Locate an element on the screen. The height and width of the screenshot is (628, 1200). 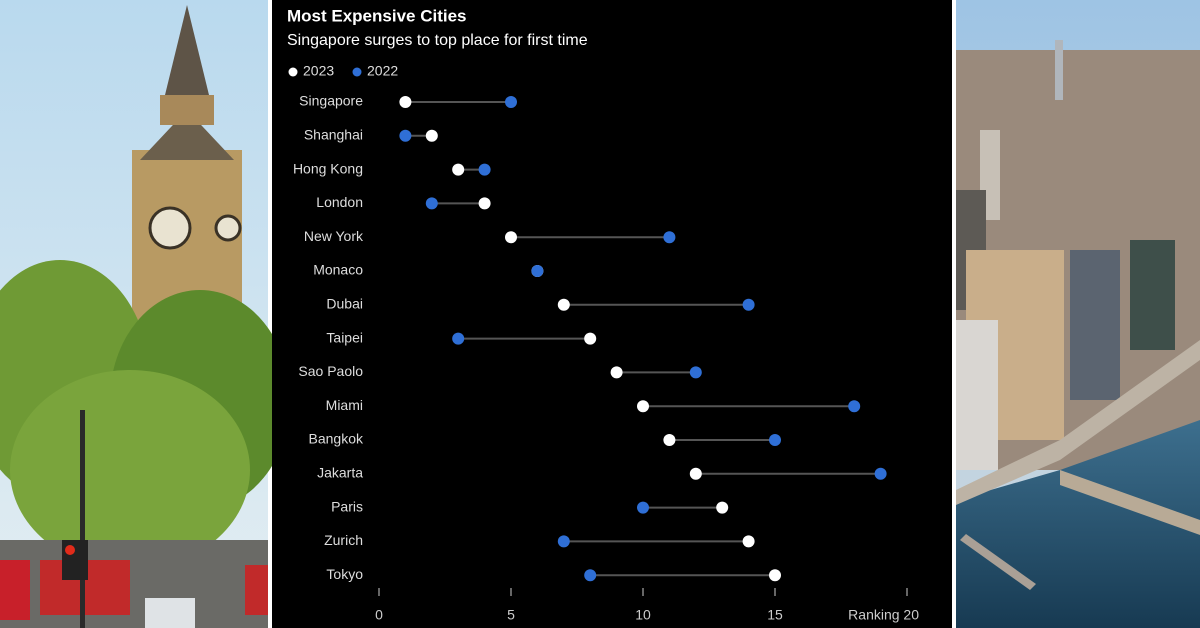
category-label: Tokyo is located at coordinates (344, 574).